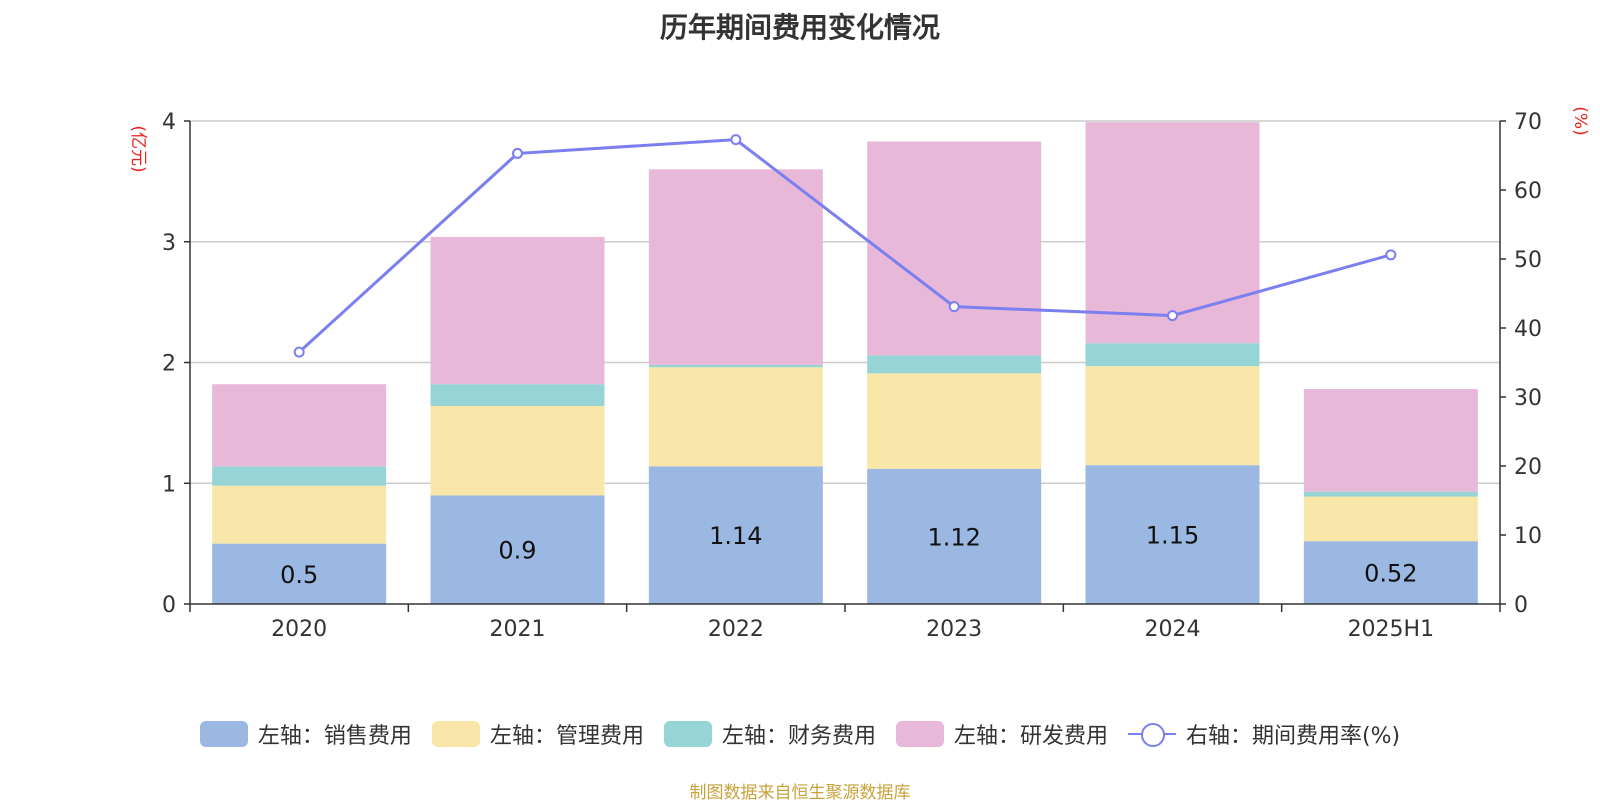  I want to click on x-axis-tick-label: 2021, so click(518, 629).